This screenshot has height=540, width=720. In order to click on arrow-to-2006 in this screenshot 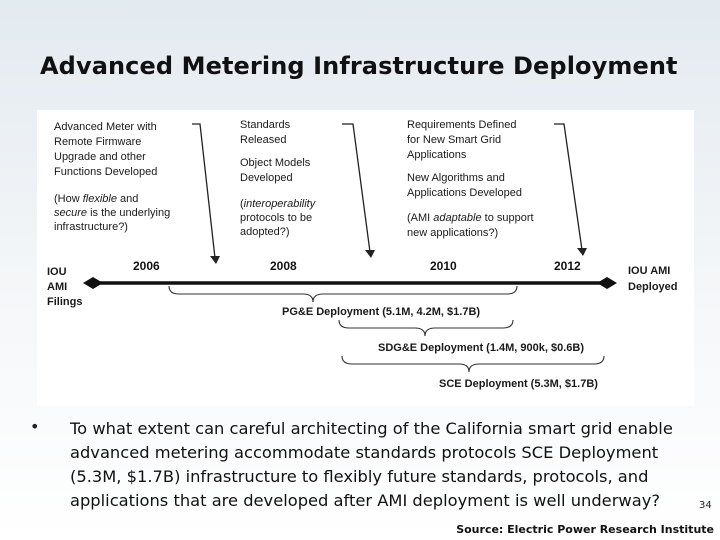, I will do `click(204, 191)`.